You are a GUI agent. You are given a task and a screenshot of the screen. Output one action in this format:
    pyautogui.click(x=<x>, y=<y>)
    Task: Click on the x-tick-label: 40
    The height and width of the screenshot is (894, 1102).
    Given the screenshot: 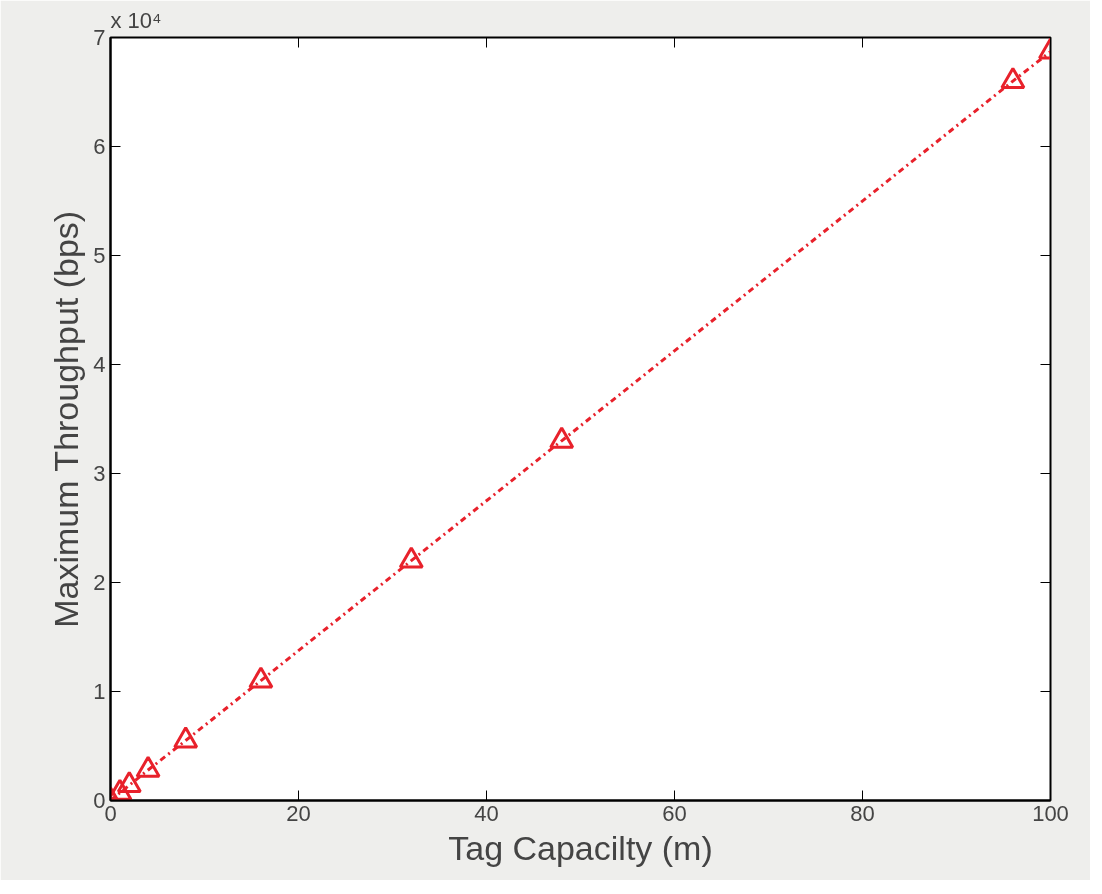 What is the action you would take?
    pyautogui.click(x=486, y=813)
    